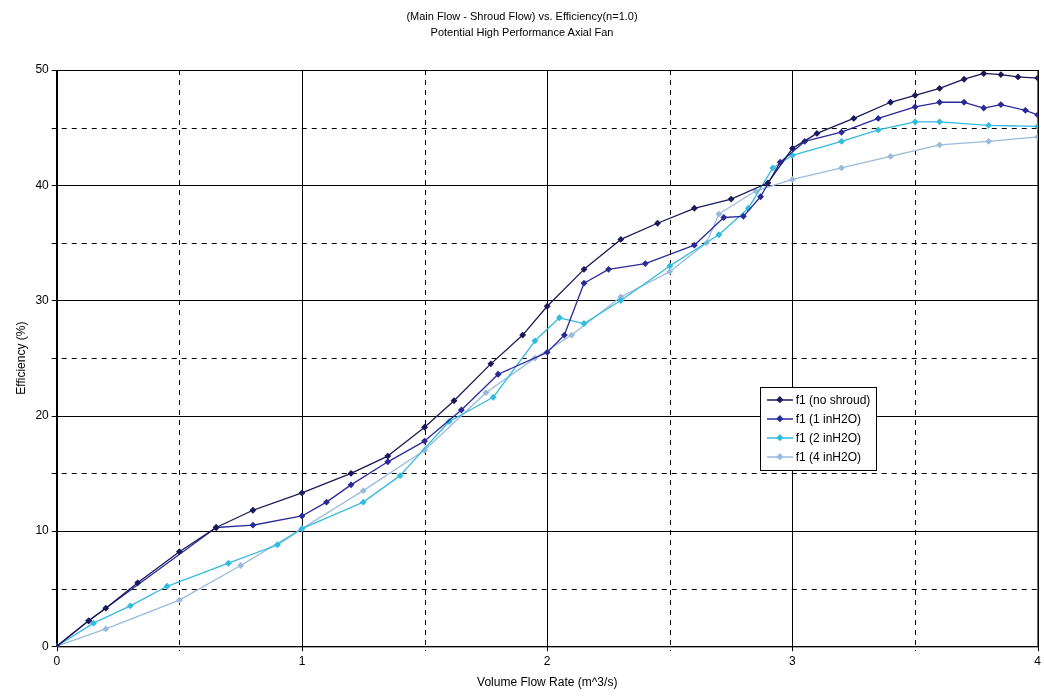  Describe the element at coordinates (522, 32) in the screenshot. I see `chart-subtitle: Potential High Performance Axial Fan` at that location.